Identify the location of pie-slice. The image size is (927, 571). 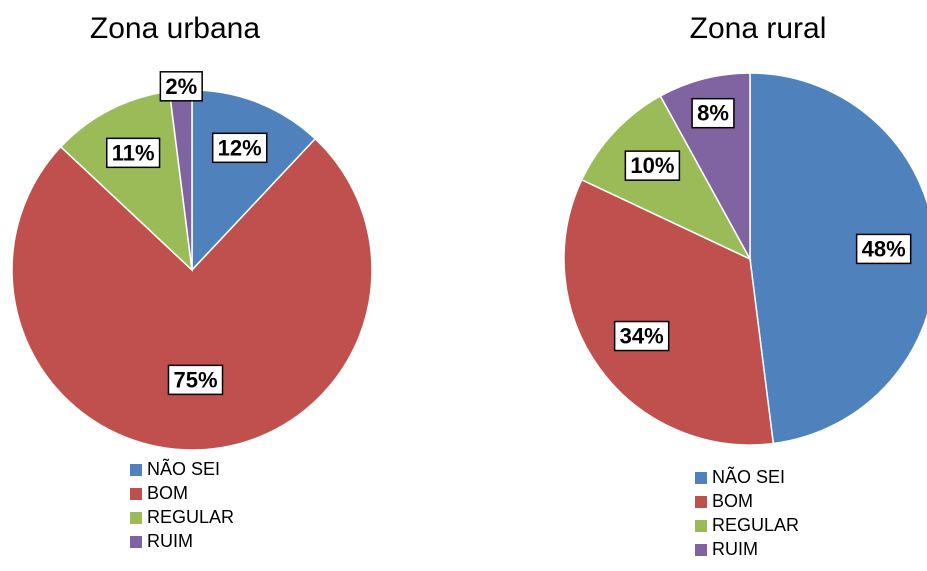
(838, 258).